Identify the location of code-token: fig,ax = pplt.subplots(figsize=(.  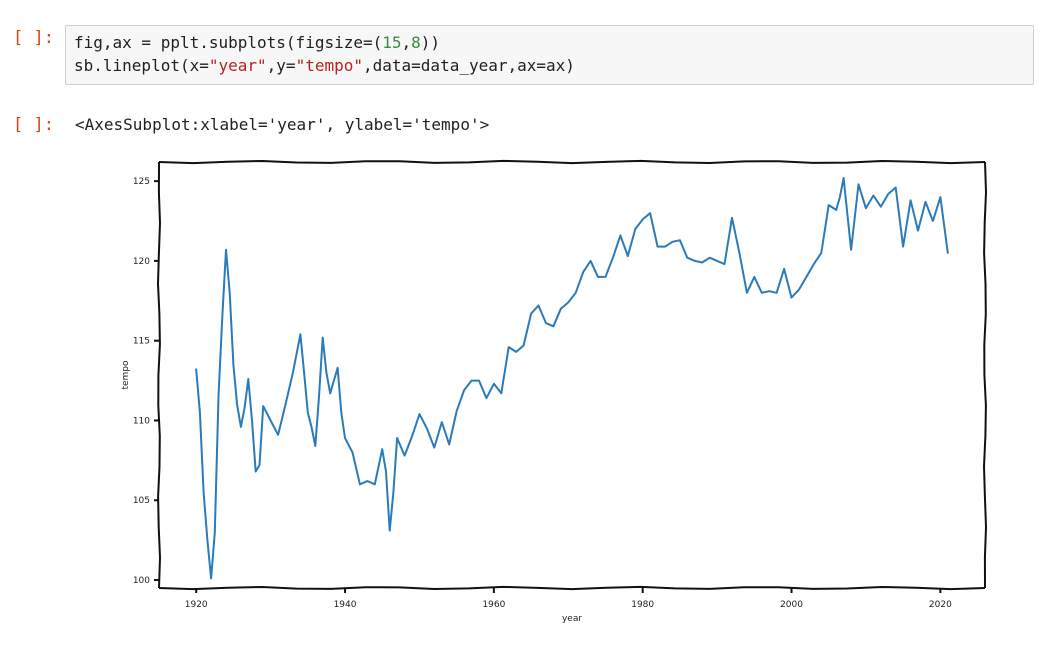
(228, 42).